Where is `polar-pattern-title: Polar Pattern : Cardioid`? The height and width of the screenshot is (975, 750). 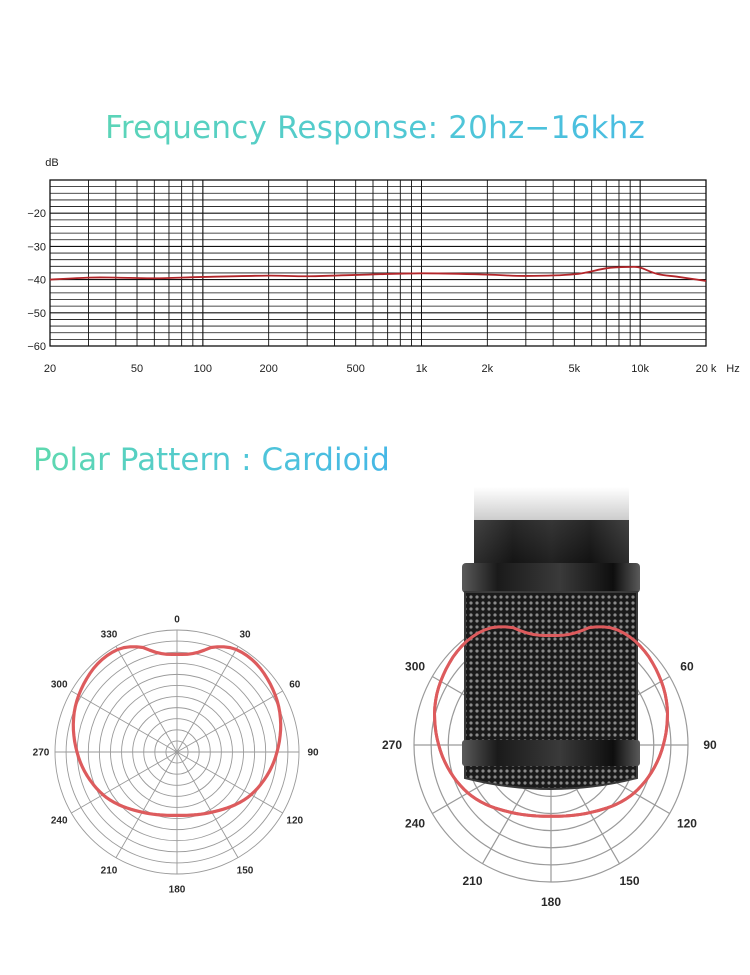
polar-pattern-title: Polar Pattern : Cardioid is located at coordinates (211, 460).